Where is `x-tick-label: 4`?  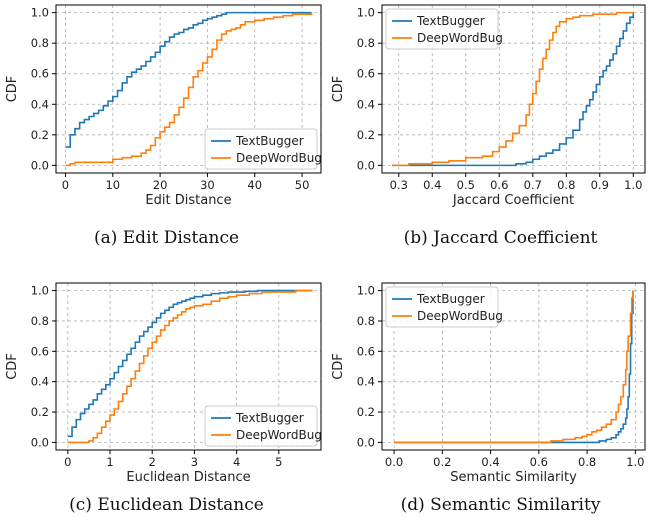
x-tick-label: 4 is located at coordinates (236, 462).